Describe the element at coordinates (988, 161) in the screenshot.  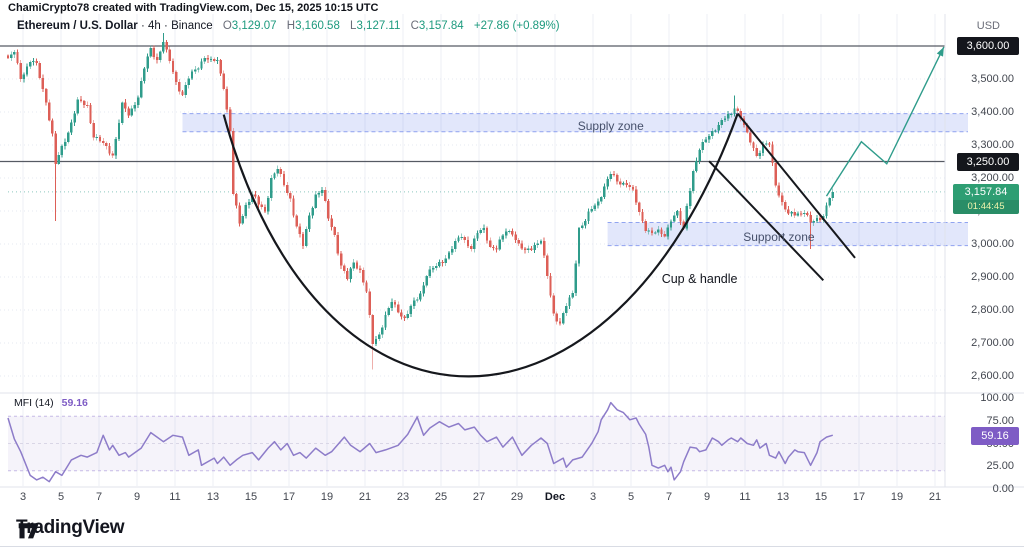
I see `price-line-label-3250: 3,250.00` at that location.